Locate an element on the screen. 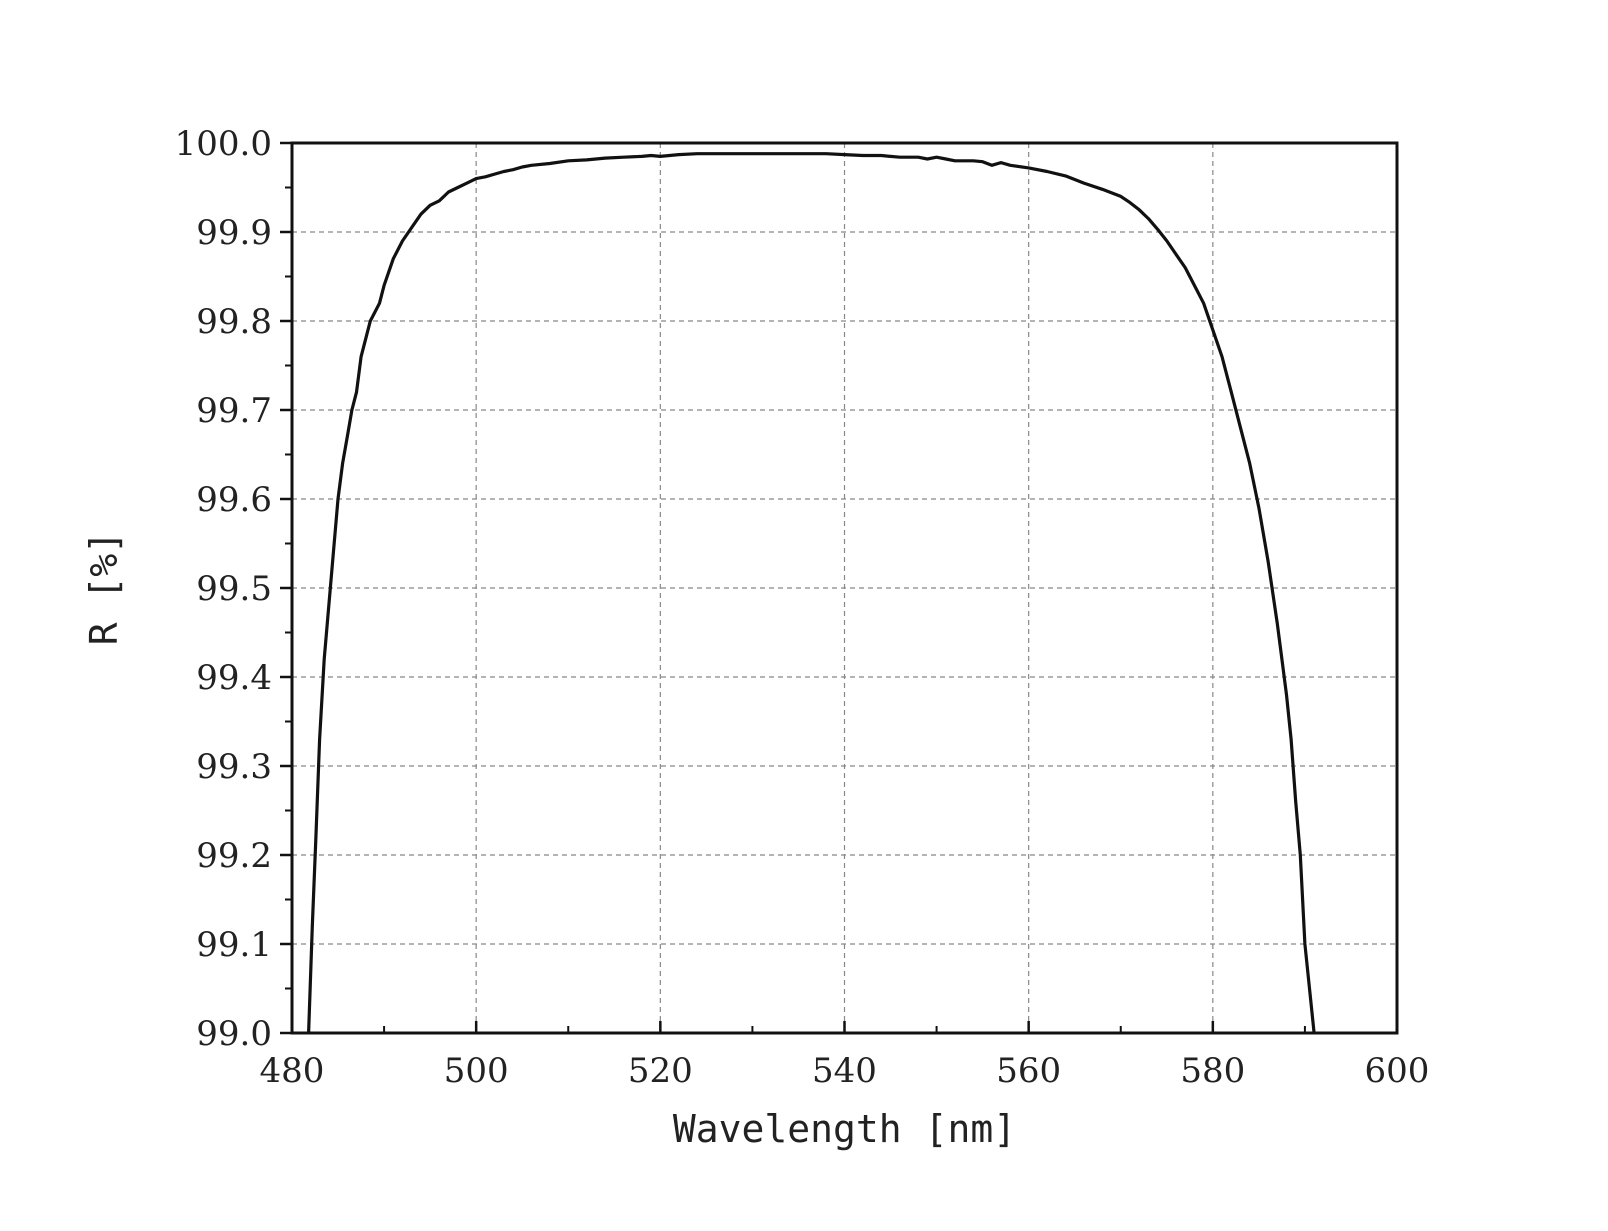 The image size is (1608, 1231). x-tick-label: 560 is located at coordinates (1028, 1071).